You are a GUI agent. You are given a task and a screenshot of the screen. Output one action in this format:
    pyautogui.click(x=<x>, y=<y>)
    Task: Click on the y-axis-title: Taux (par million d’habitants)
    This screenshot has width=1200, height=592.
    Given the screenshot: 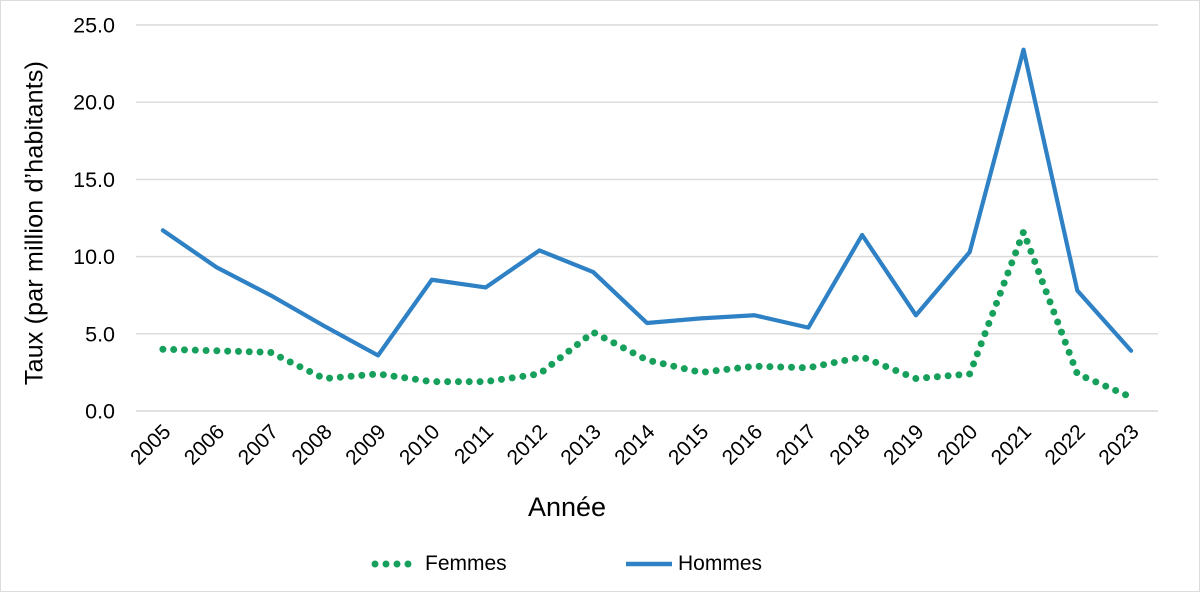 What is the action you would take?
    pyautogui.click(x=34, y=223)
    